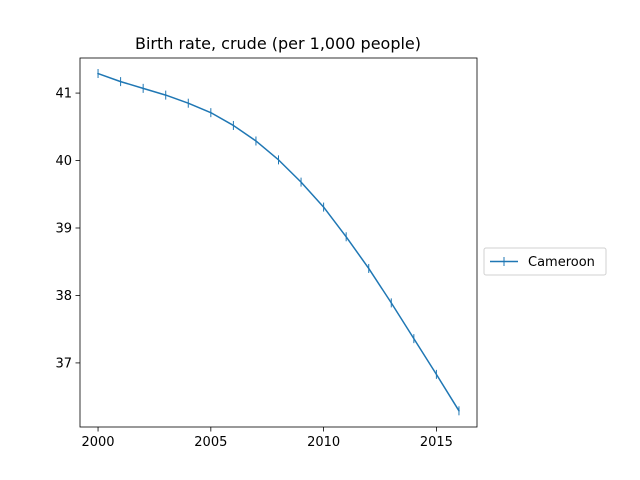 The width and height of the screenshot is (640, 480). What do you see at coordinates (278, 43) in the screenshot?
I see `chart-title: Birth rate, crude (per 1,000 people)` at bounding box center [278, 43].